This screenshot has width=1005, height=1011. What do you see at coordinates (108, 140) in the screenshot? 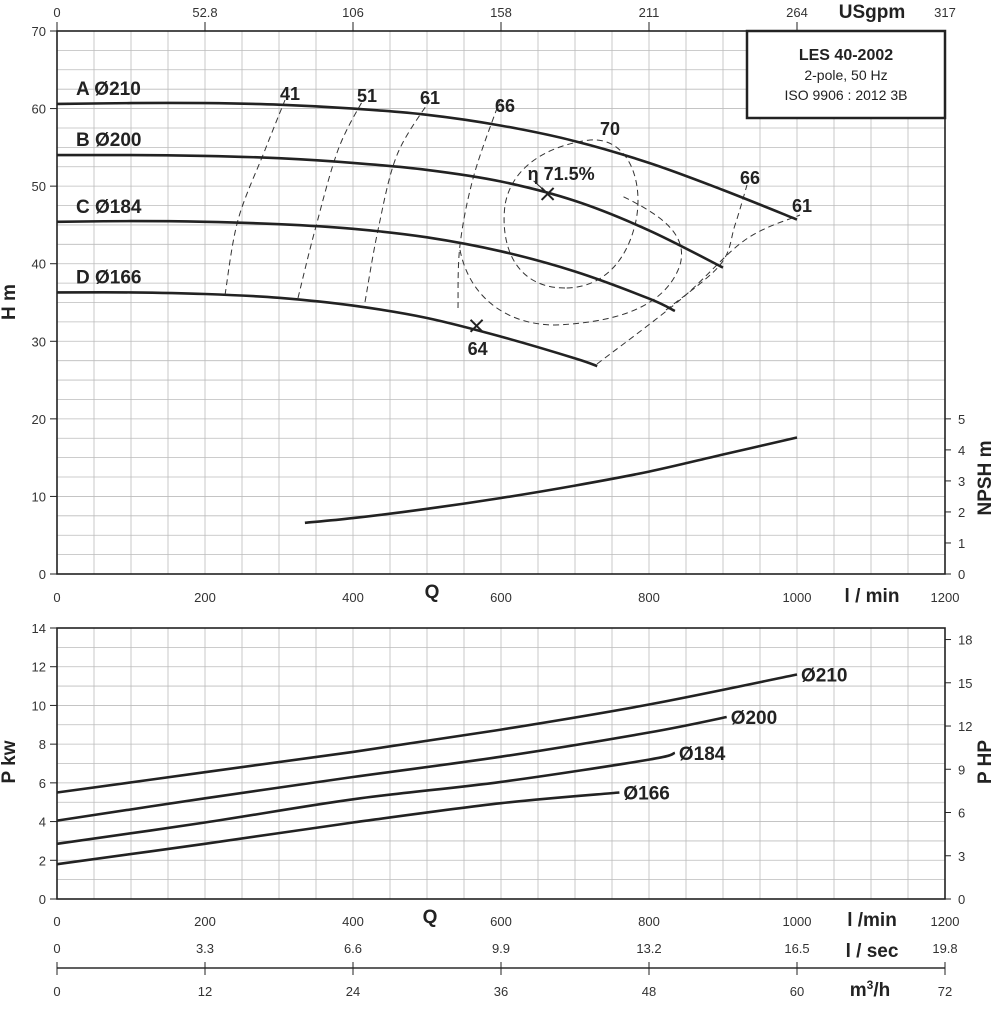
I see `head-curve-label: B Ø200` at bounding box center [108, 140].